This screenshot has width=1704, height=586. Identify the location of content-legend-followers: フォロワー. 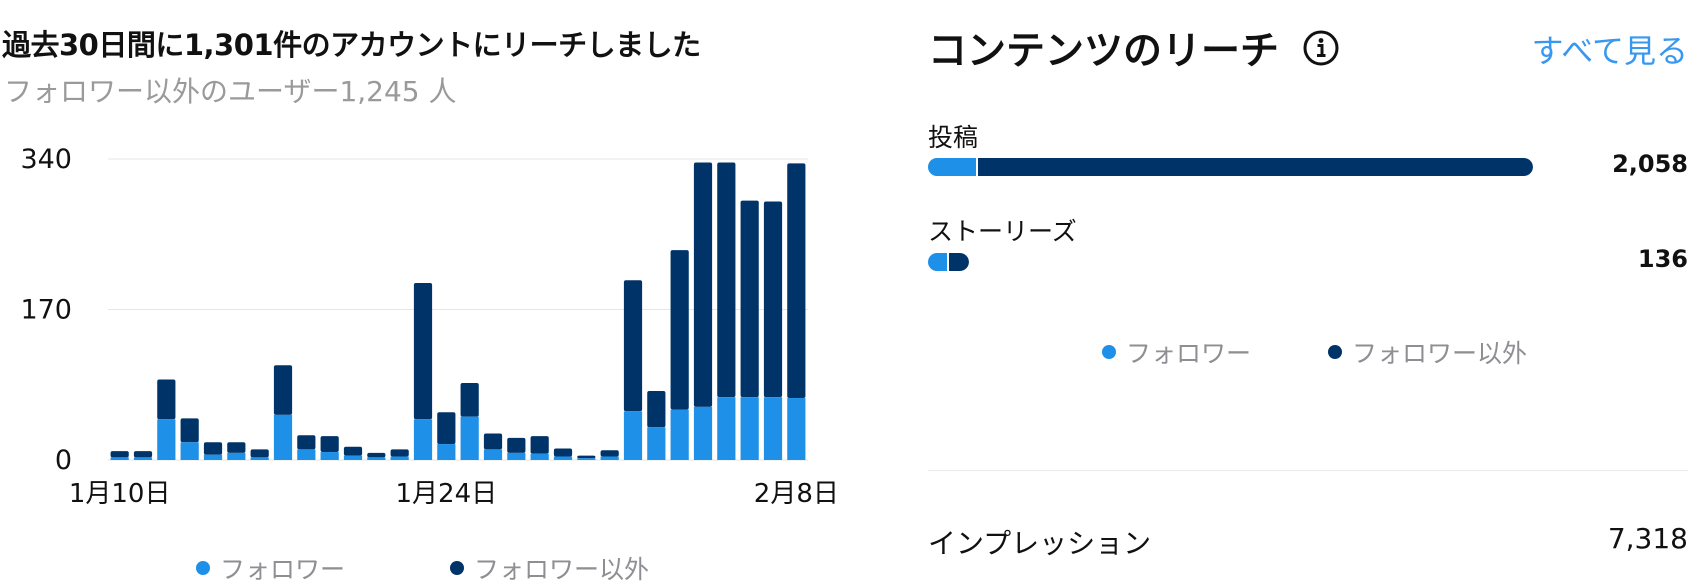
(1176, 352).